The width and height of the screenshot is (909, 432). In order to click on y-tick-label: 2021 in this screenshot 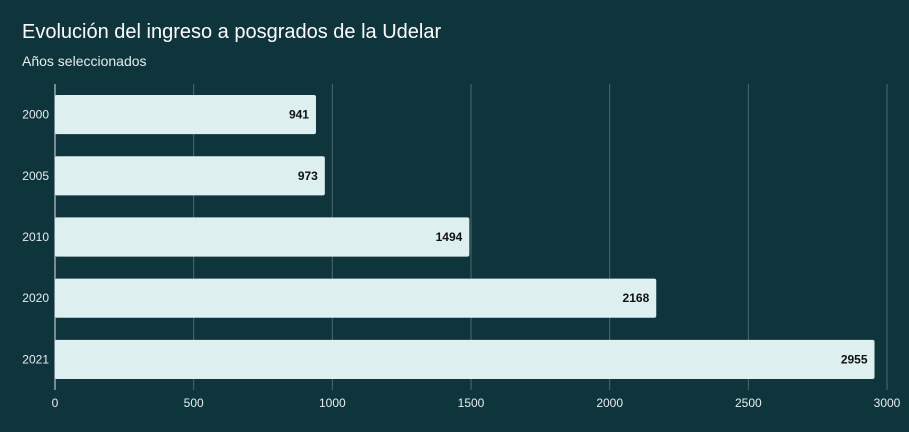, I will do `click(35, 359)`.